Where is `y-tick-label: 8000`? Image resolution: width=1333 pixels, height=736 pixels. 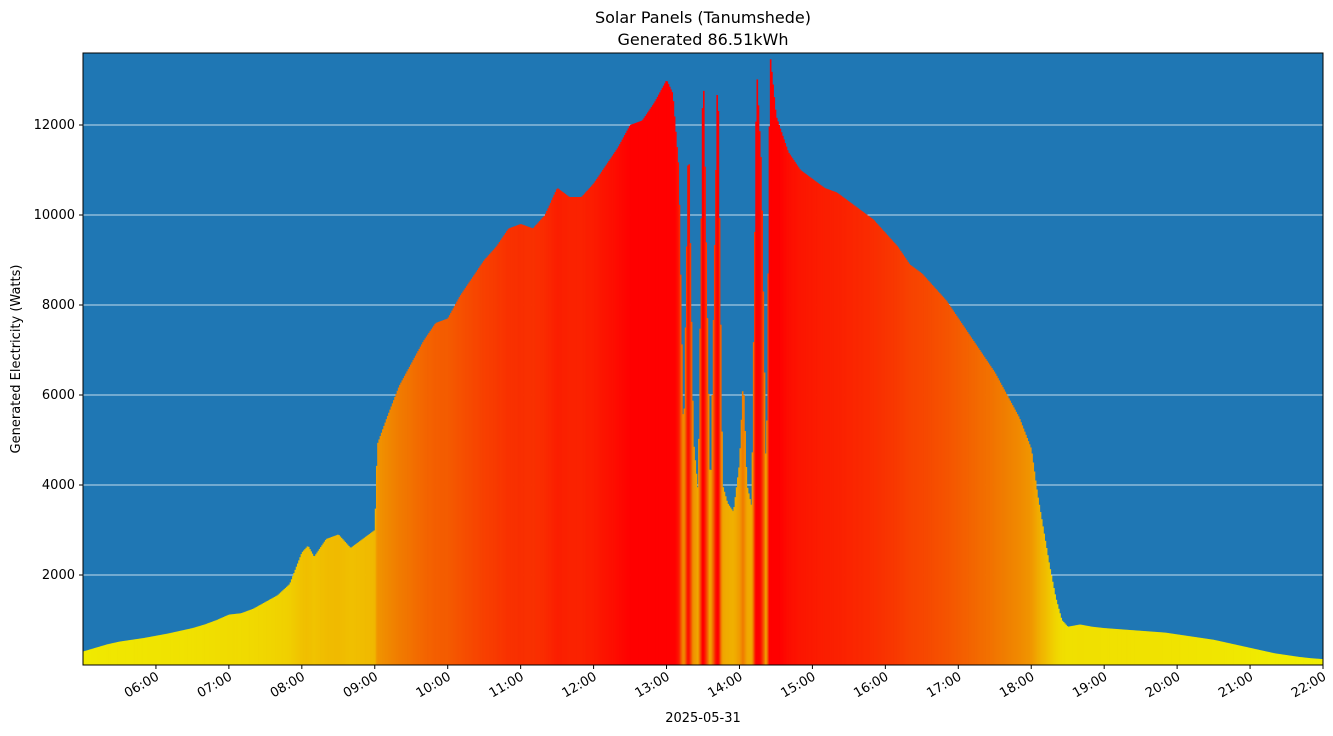
y-tick-label: 8000 is located at coordinates (58, 305).